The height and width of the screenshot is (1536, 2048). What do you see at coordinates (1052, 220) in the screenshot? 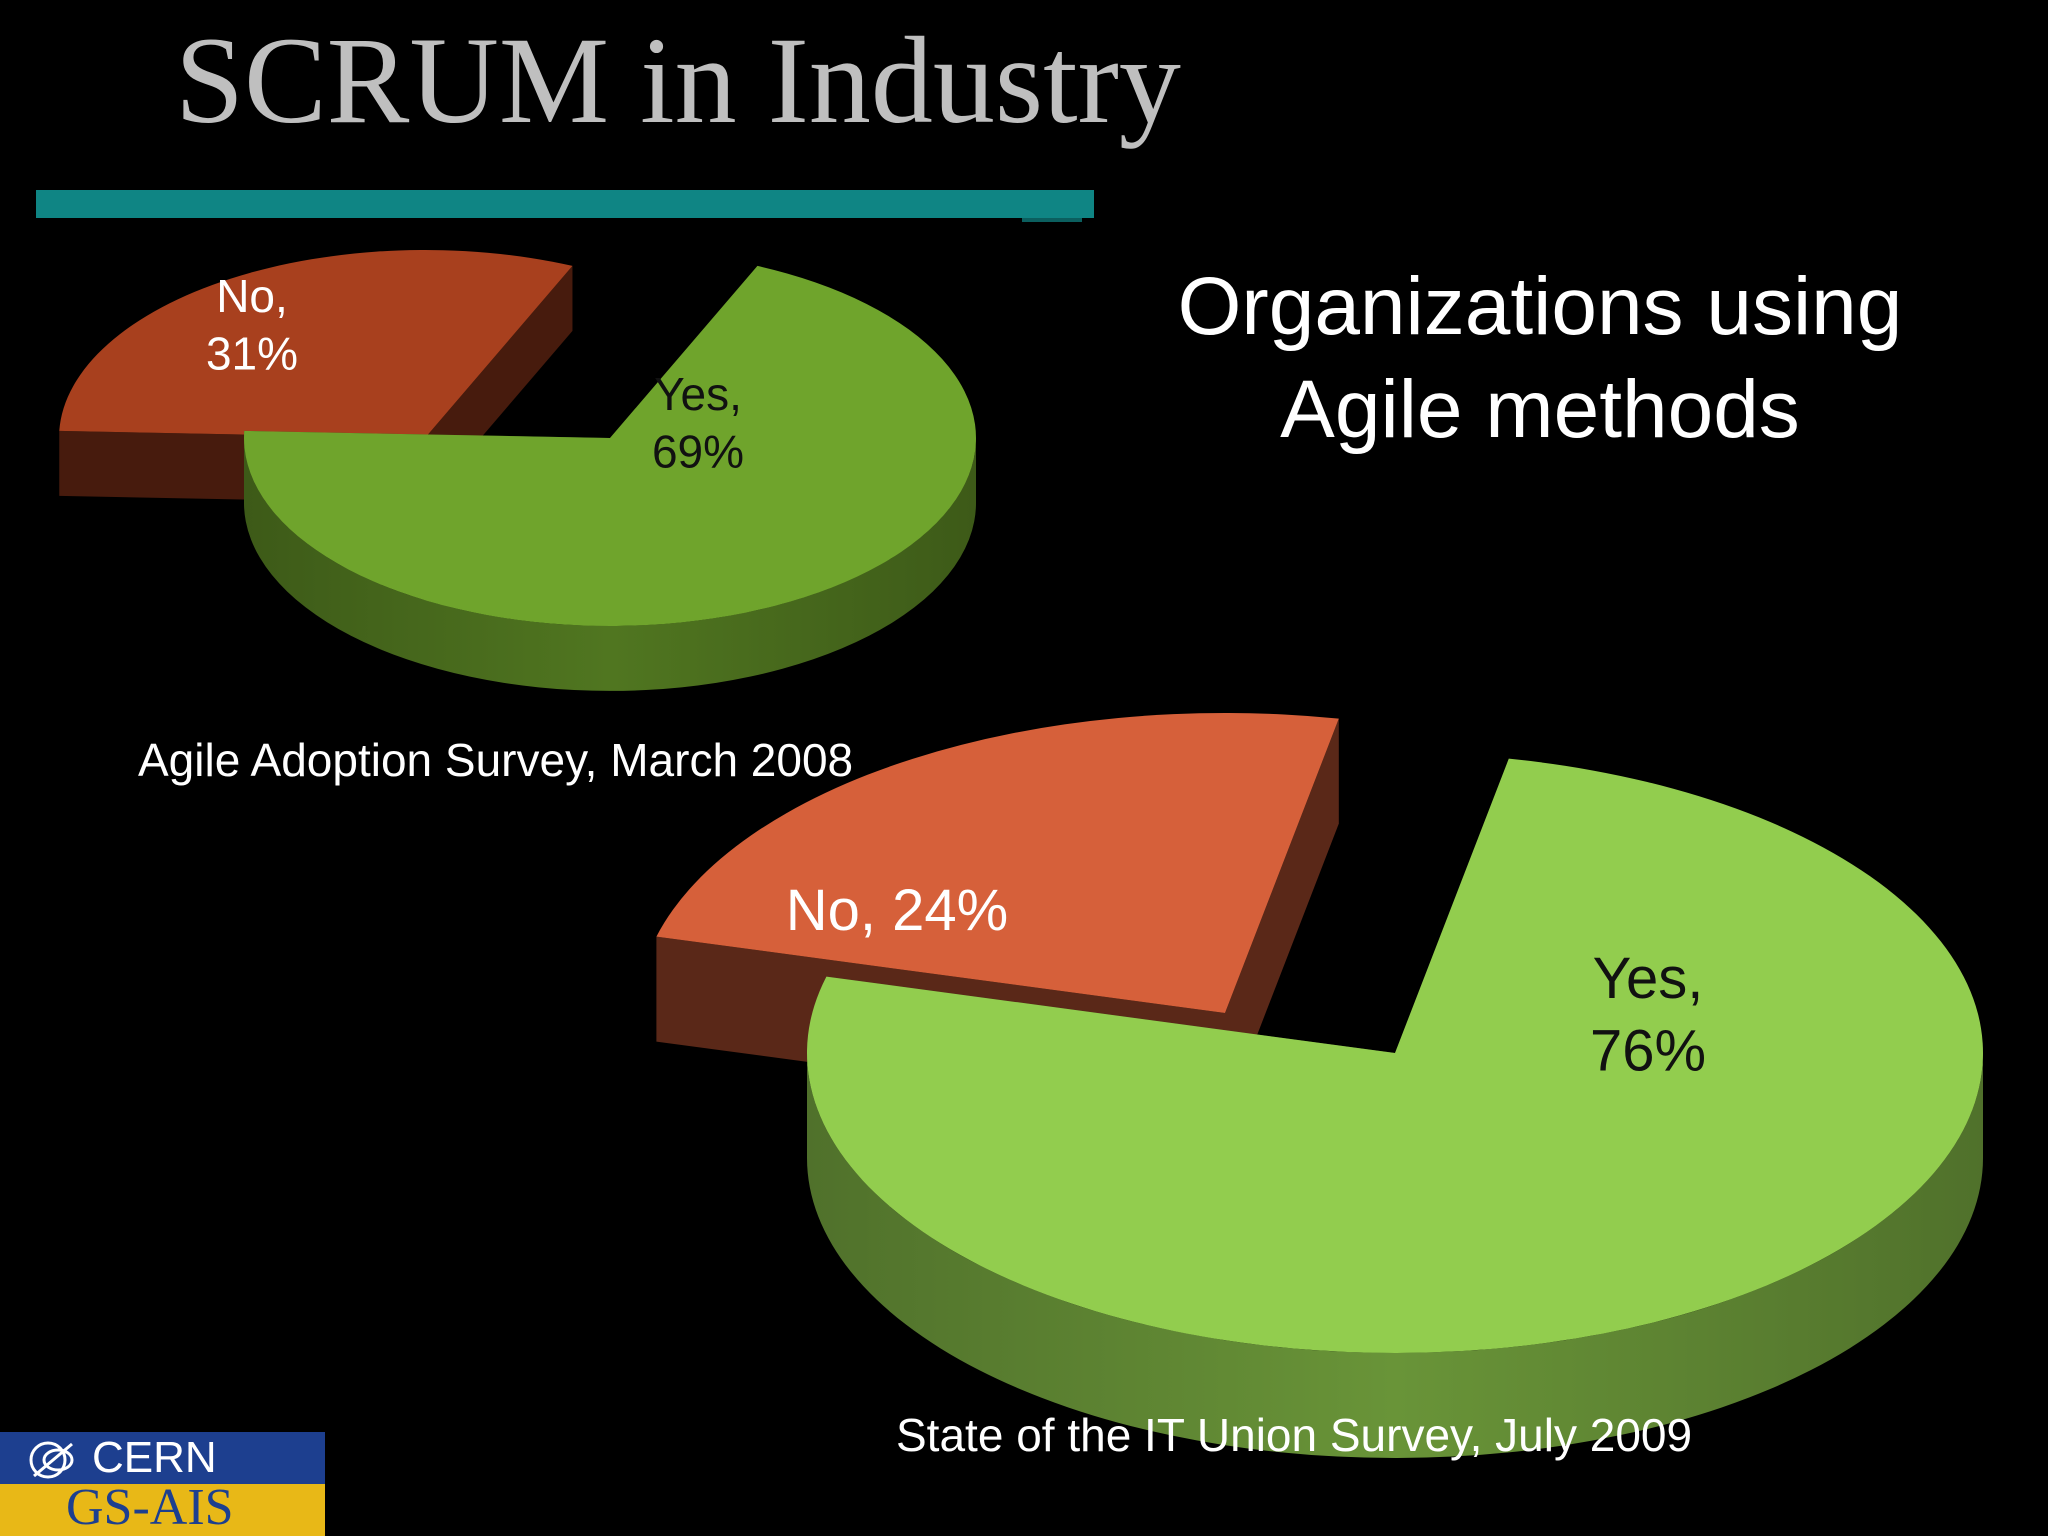
I see `title-underline-shadow` at bounding box center [1052, 220].